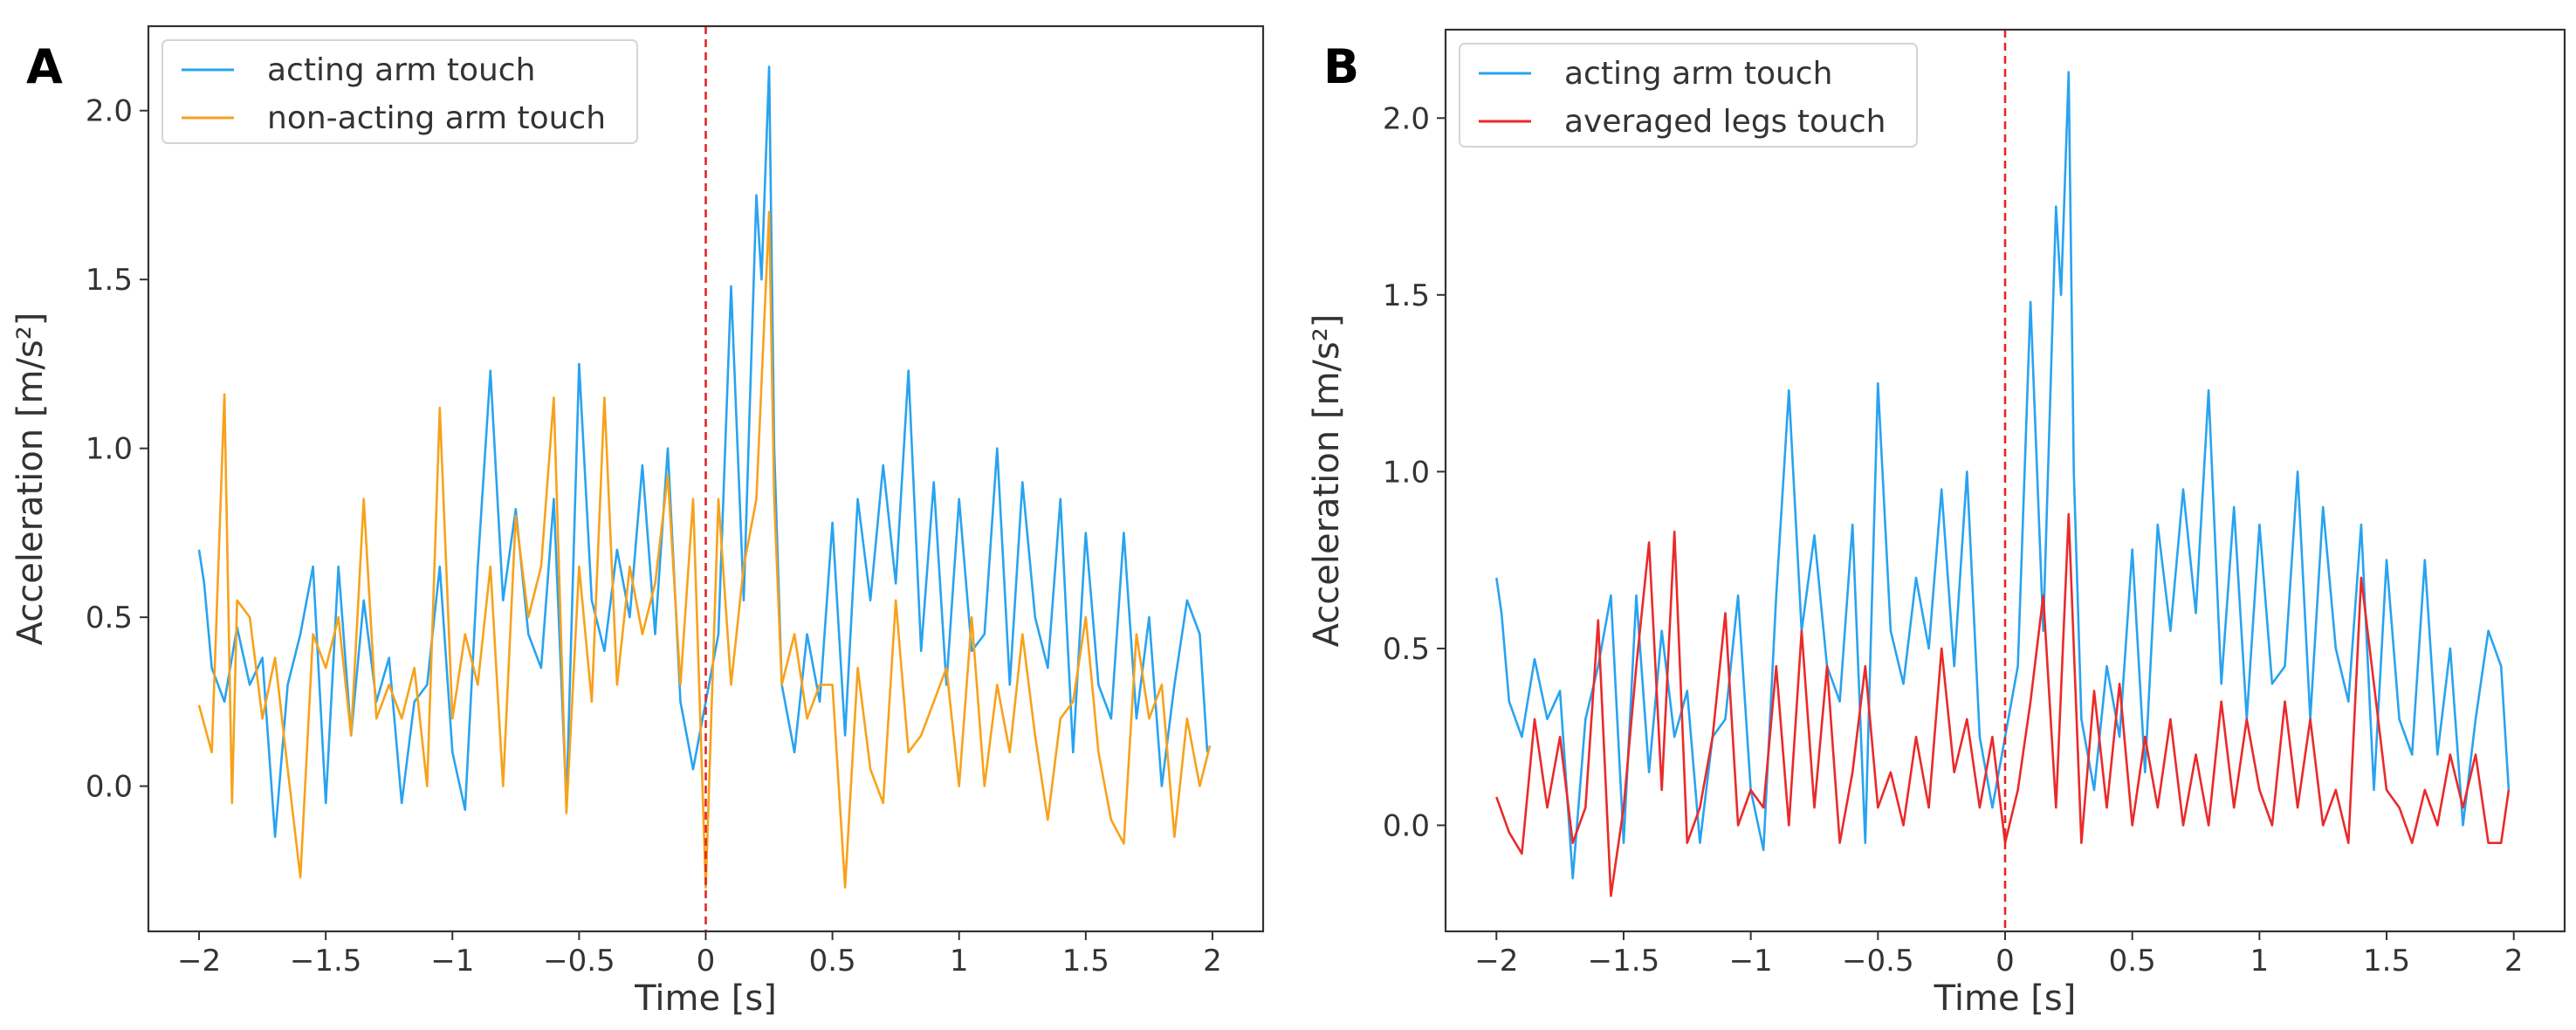  Describe the element at coordinates (1341, 66) in the screenshot. I see `panel-letter-b: B` at that location.